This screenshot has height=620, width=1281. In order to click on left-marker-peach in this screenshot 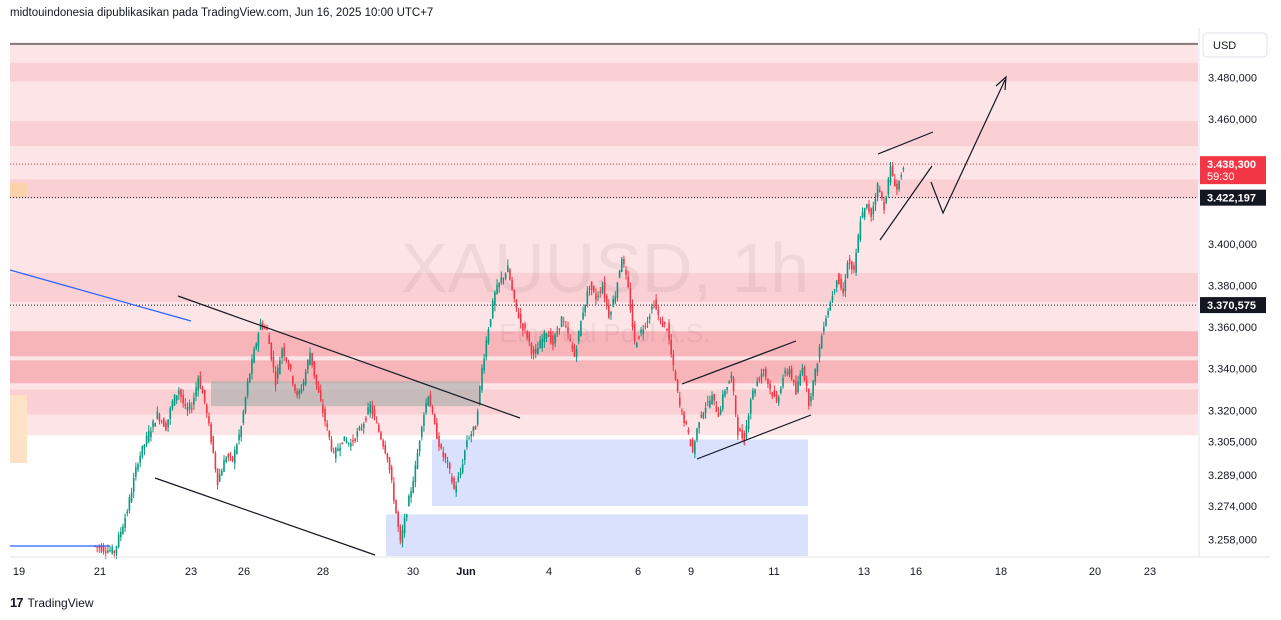, I will do `click(18, 429)`.